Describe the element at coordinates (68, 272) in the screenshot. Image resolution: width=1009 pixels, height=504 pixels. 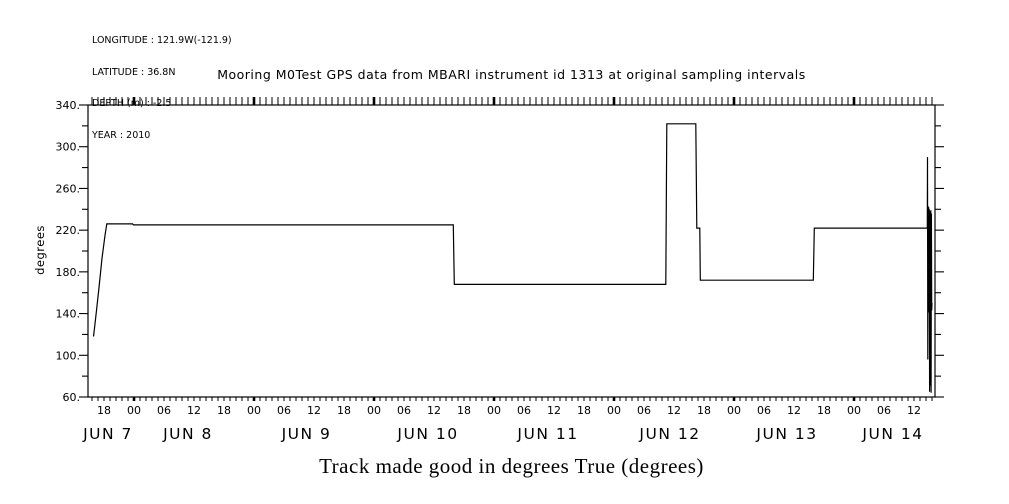
I see `y-tick-label: 180.` at that location.